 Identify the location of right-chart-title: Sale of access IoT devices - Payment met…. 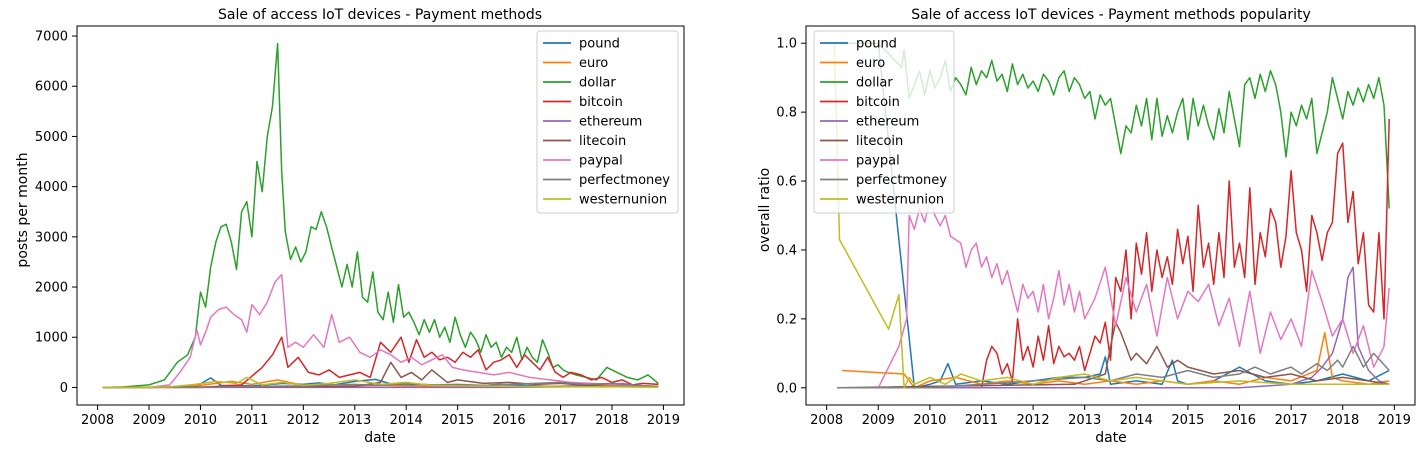
(1111, 15).